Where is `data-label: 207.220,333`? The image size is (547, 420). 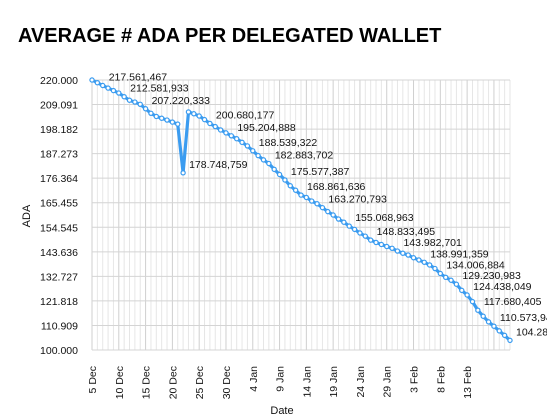 data-label: 207.220,333 is located at coordinates (181, 101).